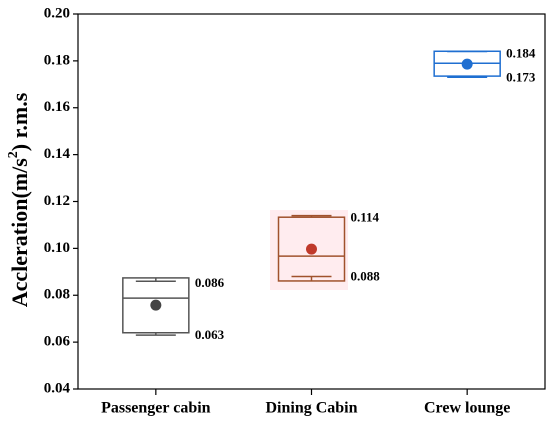  What do you see at coordinates (210, 282) in the screenshot?
I see `value-label: 0.086` at bounding box center [210, 282].